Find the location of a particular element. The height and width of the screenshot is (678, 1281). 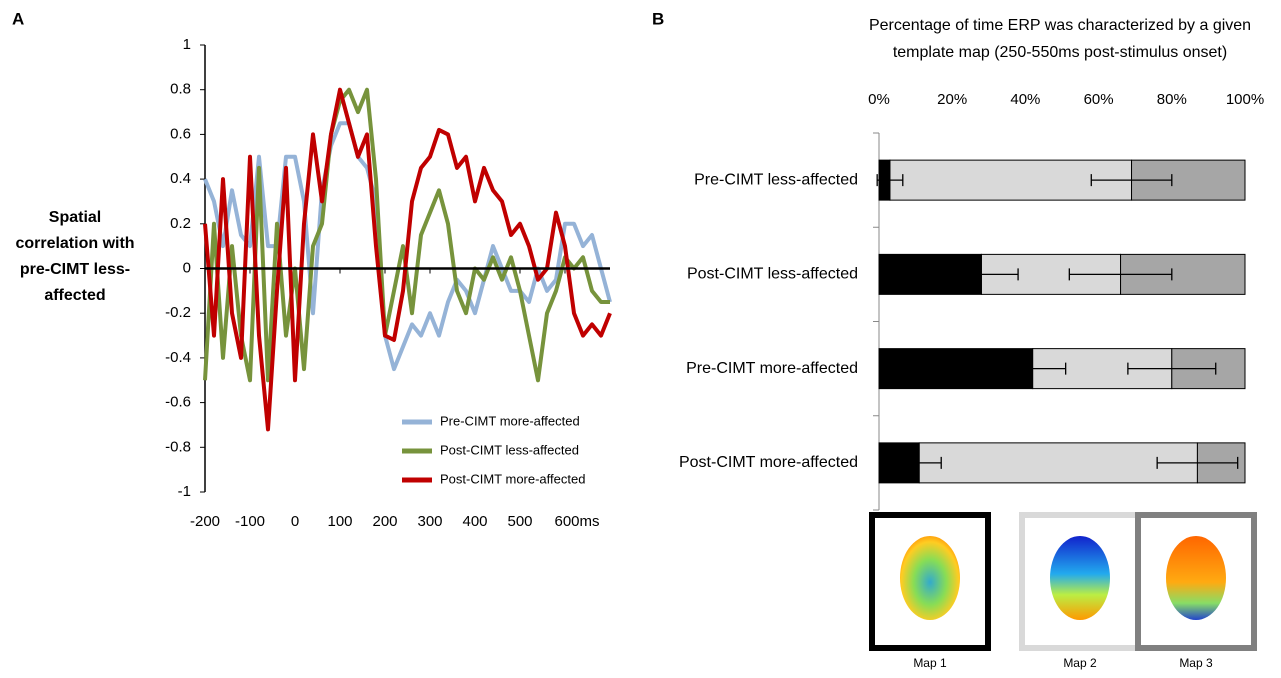

x-tick-label: 400 is located at coordinates (474, 521).